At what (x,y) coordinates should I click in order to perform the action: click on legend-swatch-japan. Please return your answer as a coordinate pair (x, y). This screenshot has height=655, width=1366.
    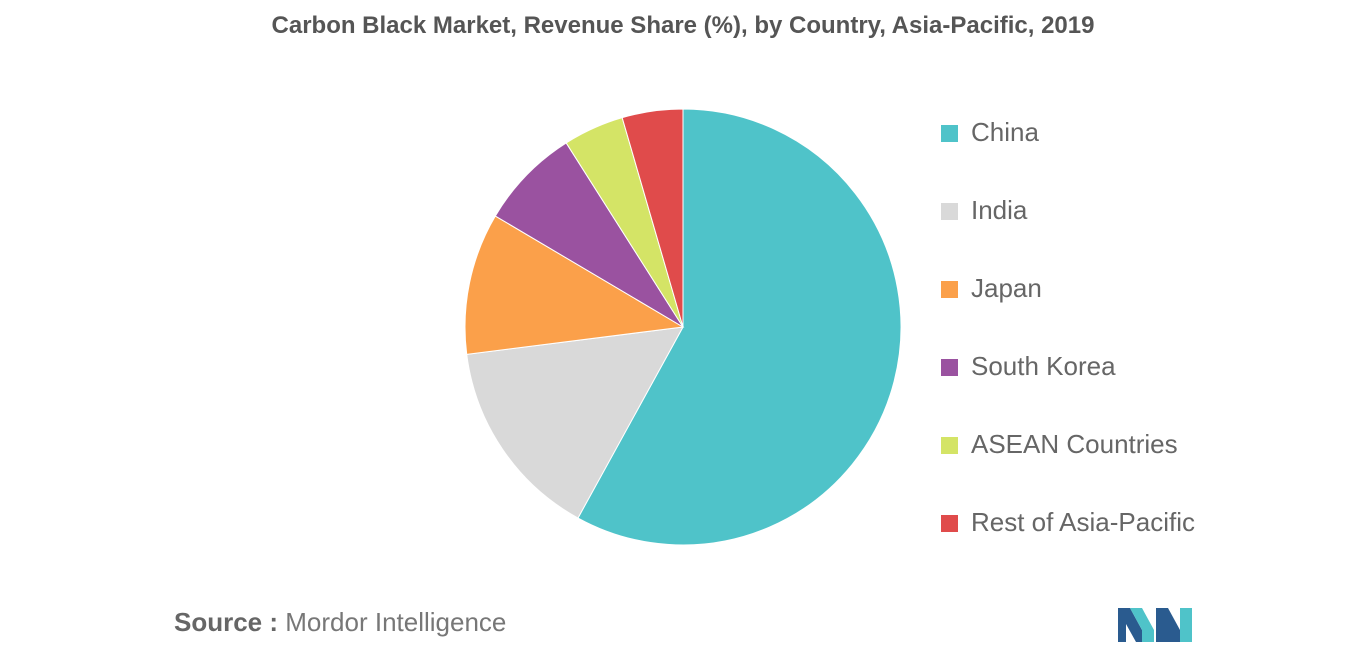
    Looking at the image, I should click on (949, 289).